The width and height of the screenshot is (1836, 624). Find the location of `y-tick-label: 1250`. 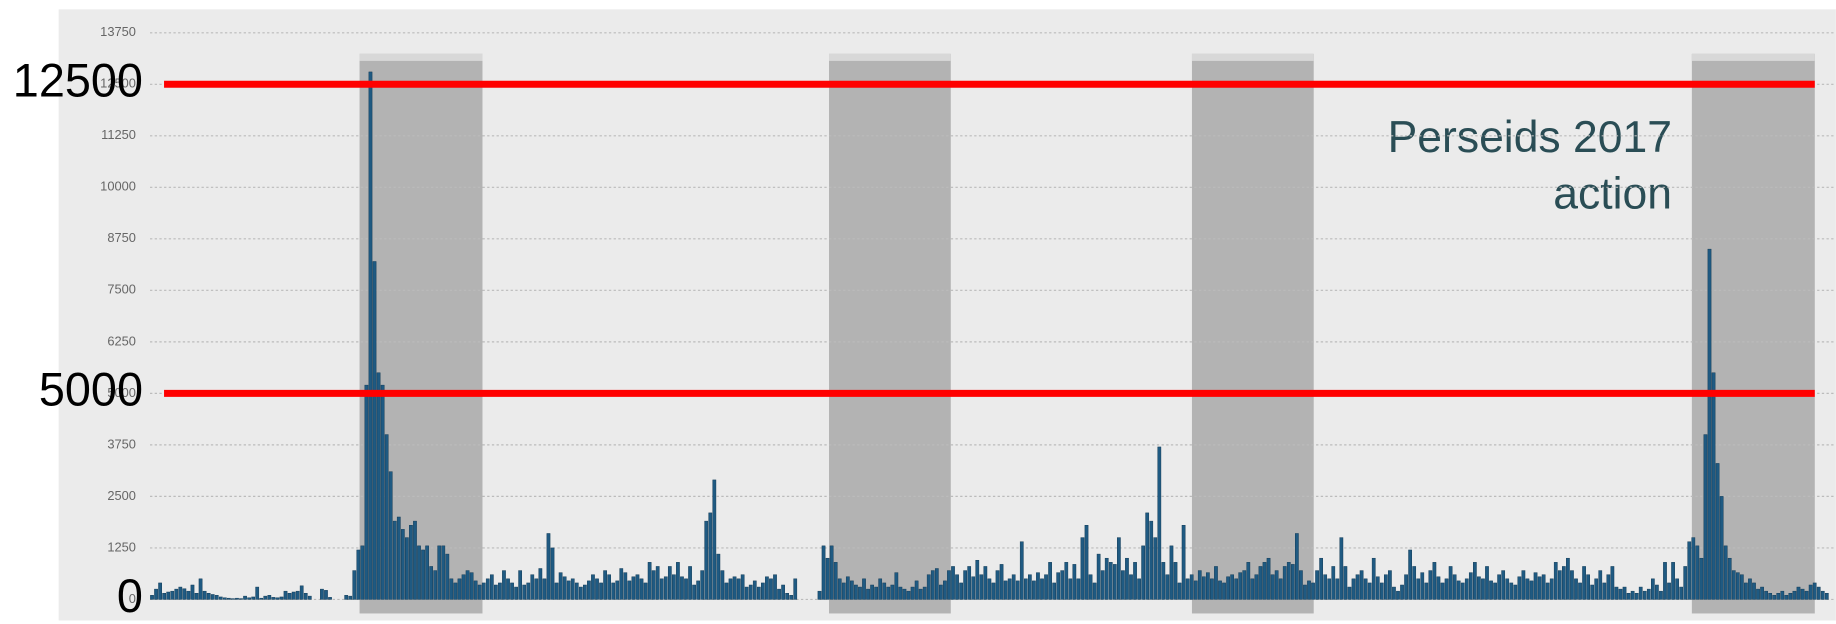

y-tick-label: 1250 is located at coordinates (121, 546).